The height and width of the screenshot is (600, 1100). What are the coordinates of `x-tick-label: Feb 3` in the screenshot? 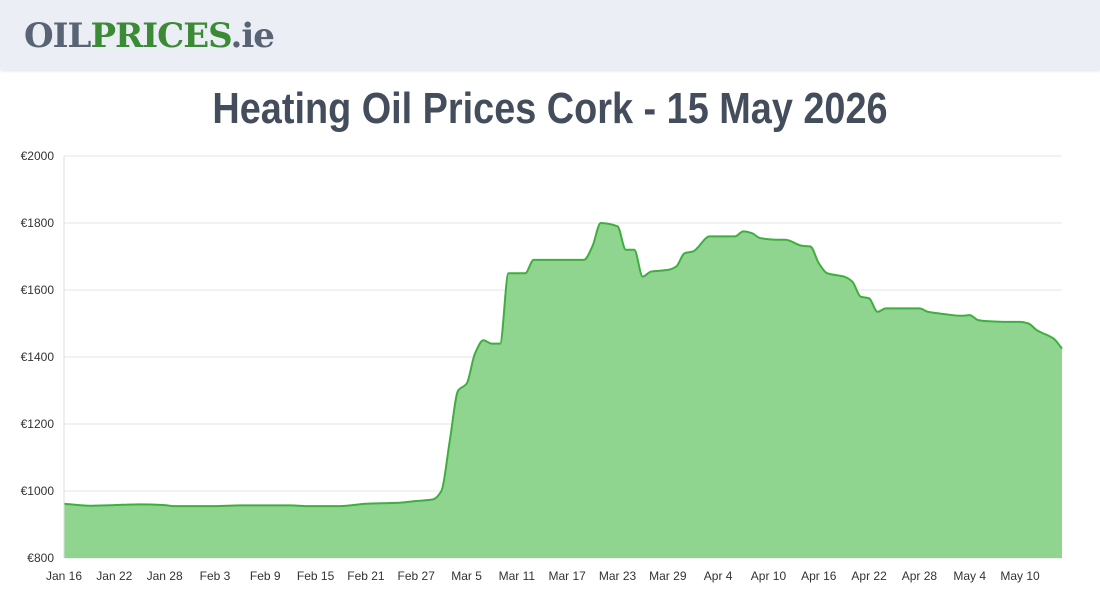 It's located at (215, 576).